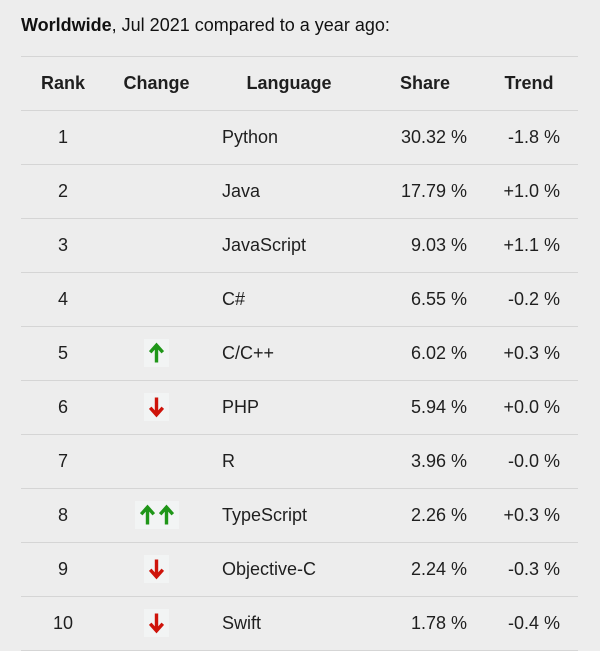 The width and height of the screenshot is (600, 651). Describe the element at coordinates (289, 353) in the screenshot. I see `language-cell: C/C++` at that location.